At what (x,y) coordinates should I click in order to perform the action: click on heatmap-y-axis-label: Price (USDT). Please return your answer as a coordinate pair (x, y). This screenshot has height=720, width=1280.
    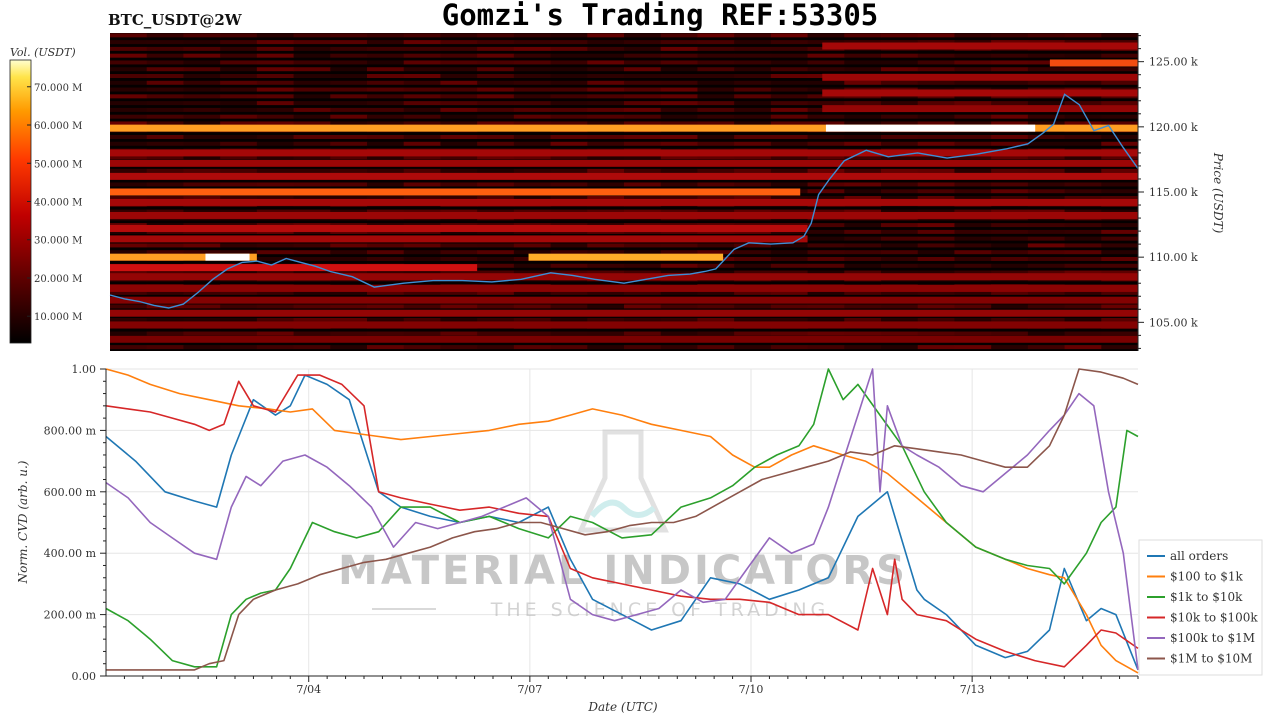
    Looking at the image, I should click on (1218, 193).